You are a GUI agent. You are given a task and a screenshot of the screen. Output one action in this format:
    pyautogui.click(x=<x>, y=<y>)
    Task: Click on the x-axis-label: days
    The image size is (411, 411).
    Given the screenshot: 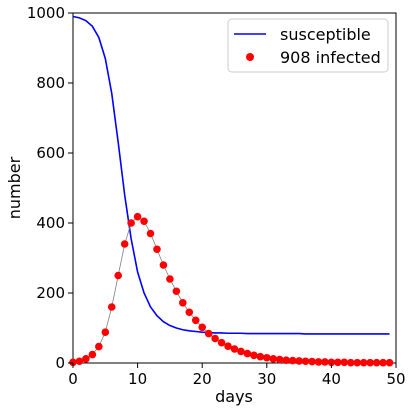 What is the action you would take?
    pyautogui.click(x=234, y=396)
    